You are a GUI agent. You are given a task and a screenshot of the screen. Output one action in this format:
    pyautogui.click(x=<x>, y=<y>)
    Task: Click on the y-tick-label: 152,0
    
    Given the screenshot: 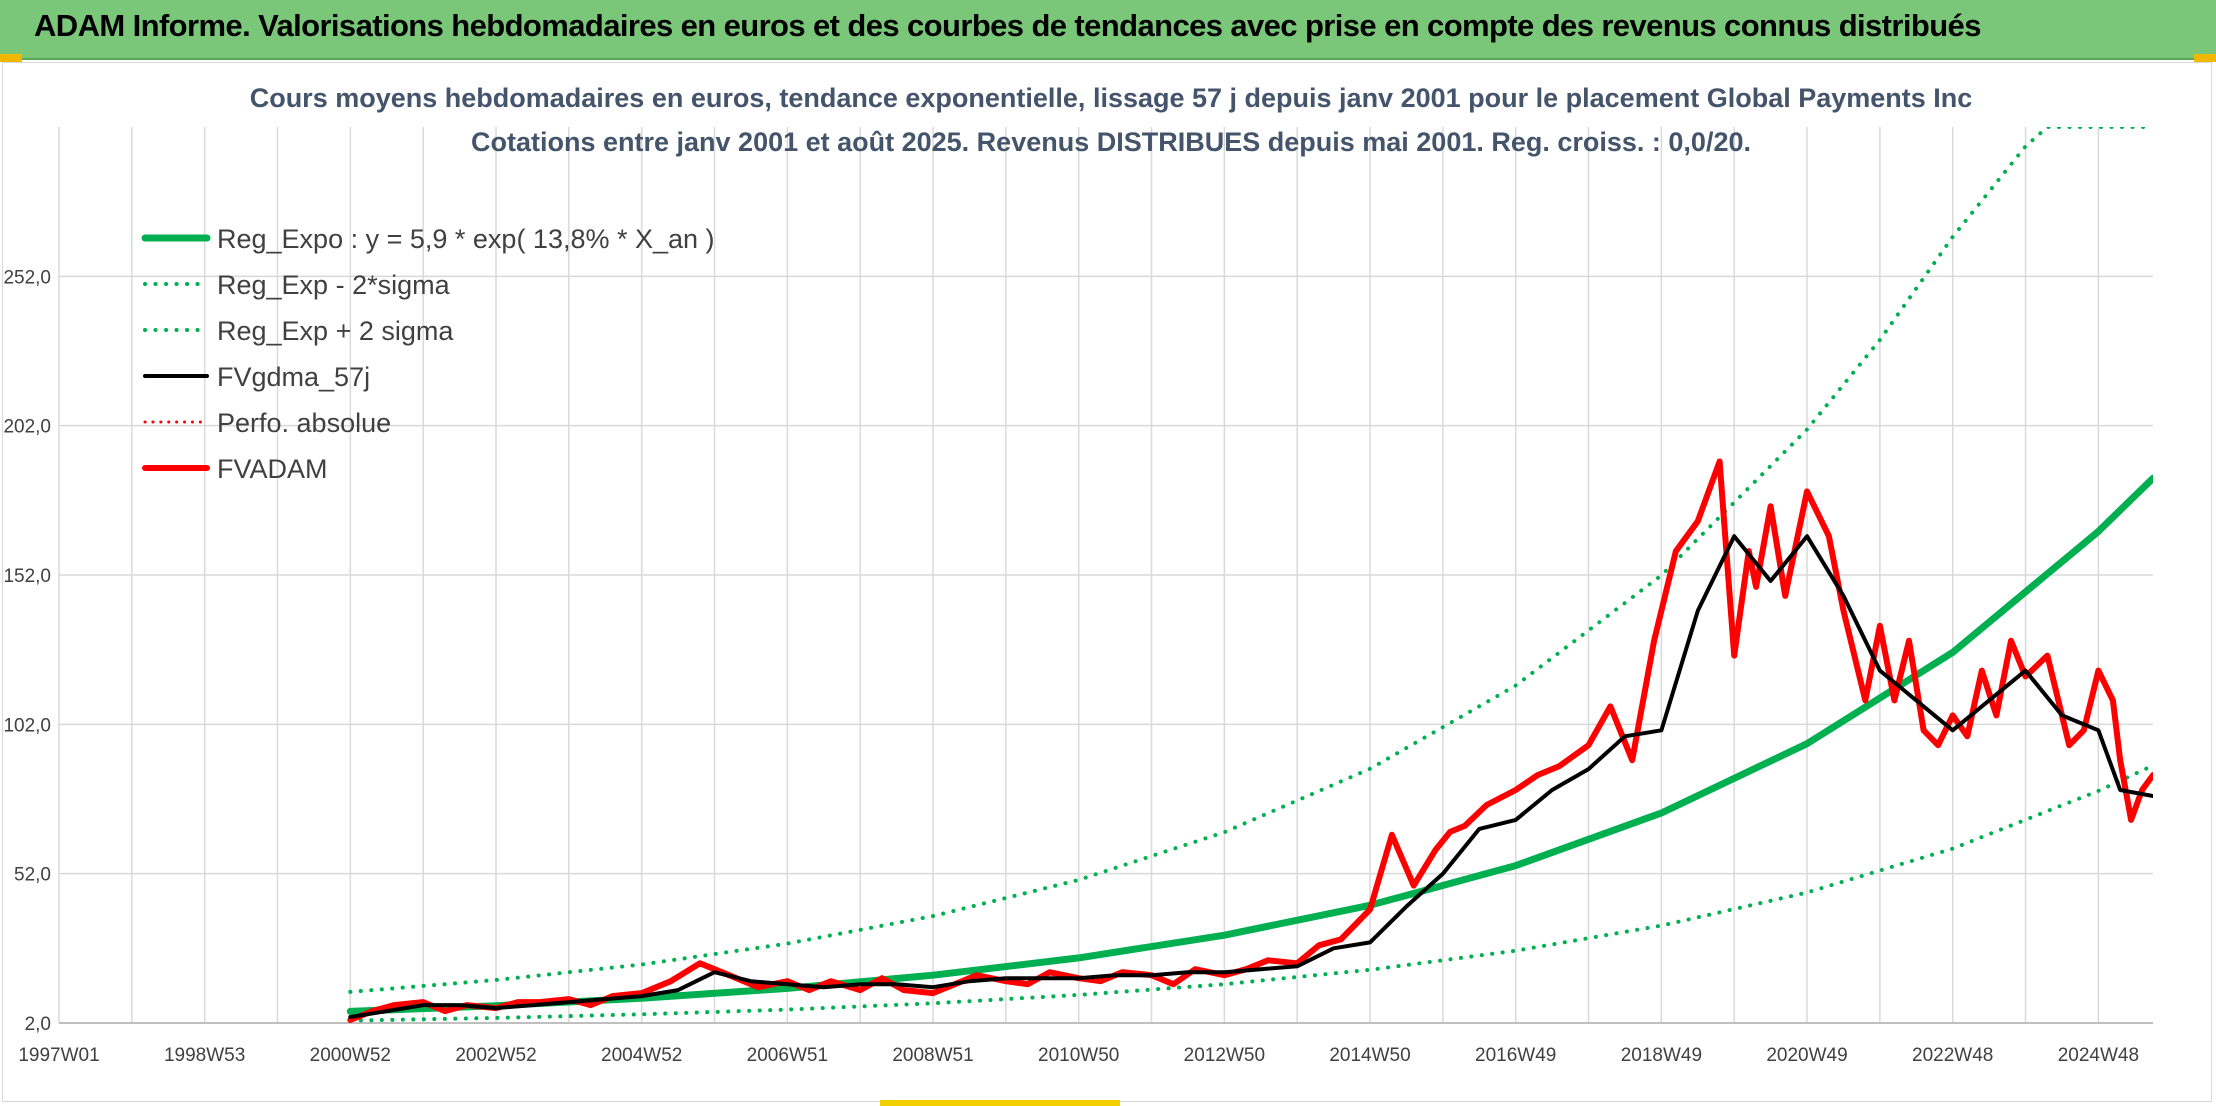 What is the action you would take?
    pyautogui.click(x=27, y=576)
    